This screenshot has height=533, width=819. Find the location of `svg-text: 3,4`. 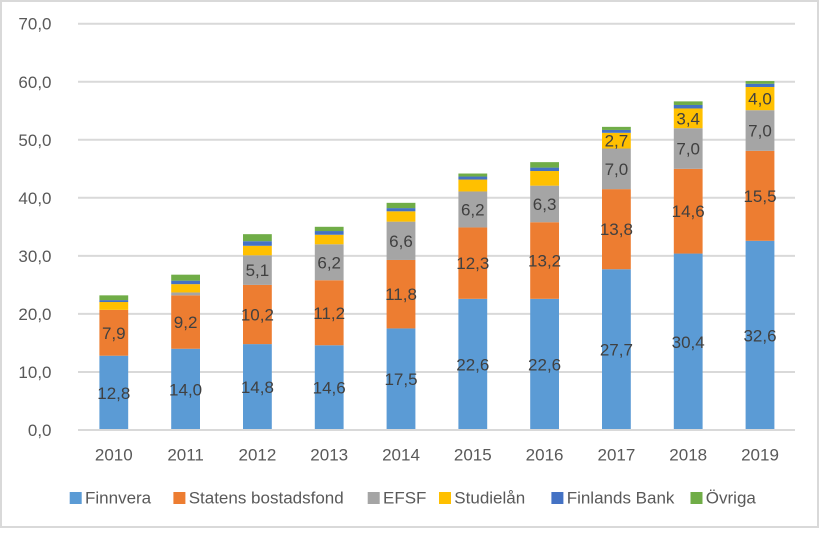

svg-text: 3,4 is located at coordinates (688, 118).